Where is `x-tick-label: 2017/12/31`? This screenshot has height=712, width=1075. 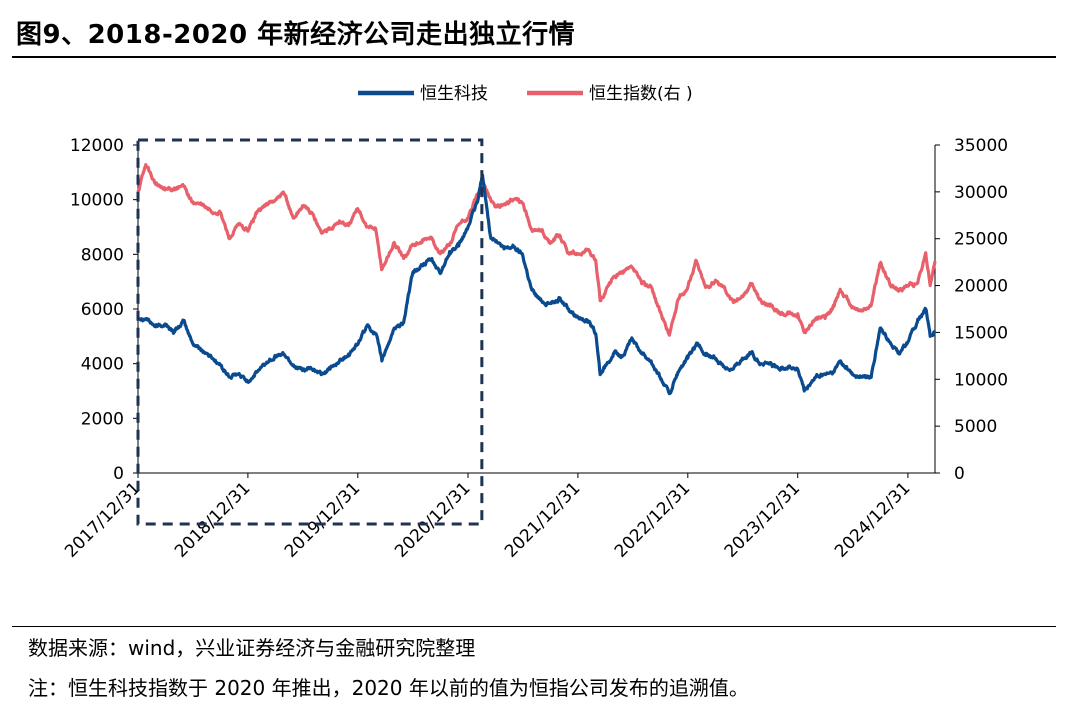
x-tick-label: 2017/12/31 is located at coordinates (102, 519).